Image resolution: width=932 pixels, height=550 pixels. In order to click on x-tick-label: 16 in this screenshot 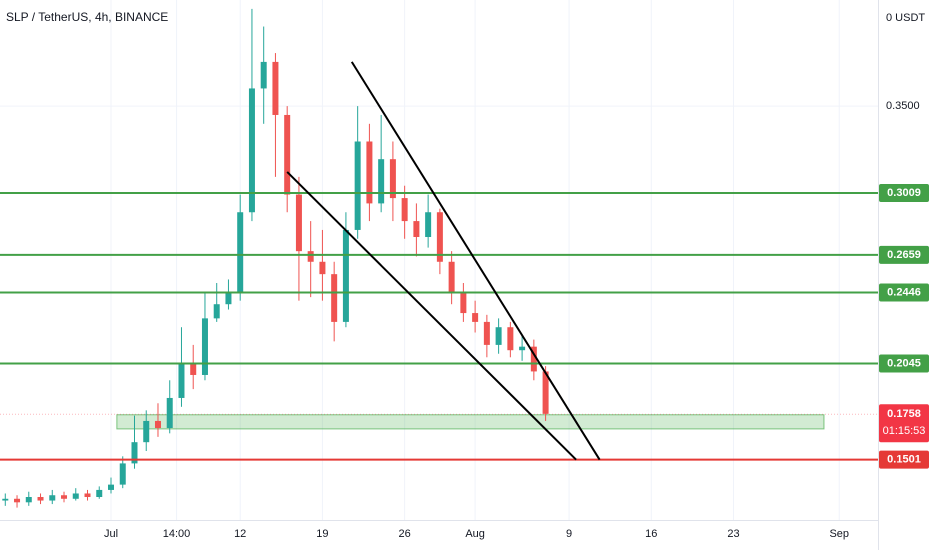, I will do `click(651, 534)`.